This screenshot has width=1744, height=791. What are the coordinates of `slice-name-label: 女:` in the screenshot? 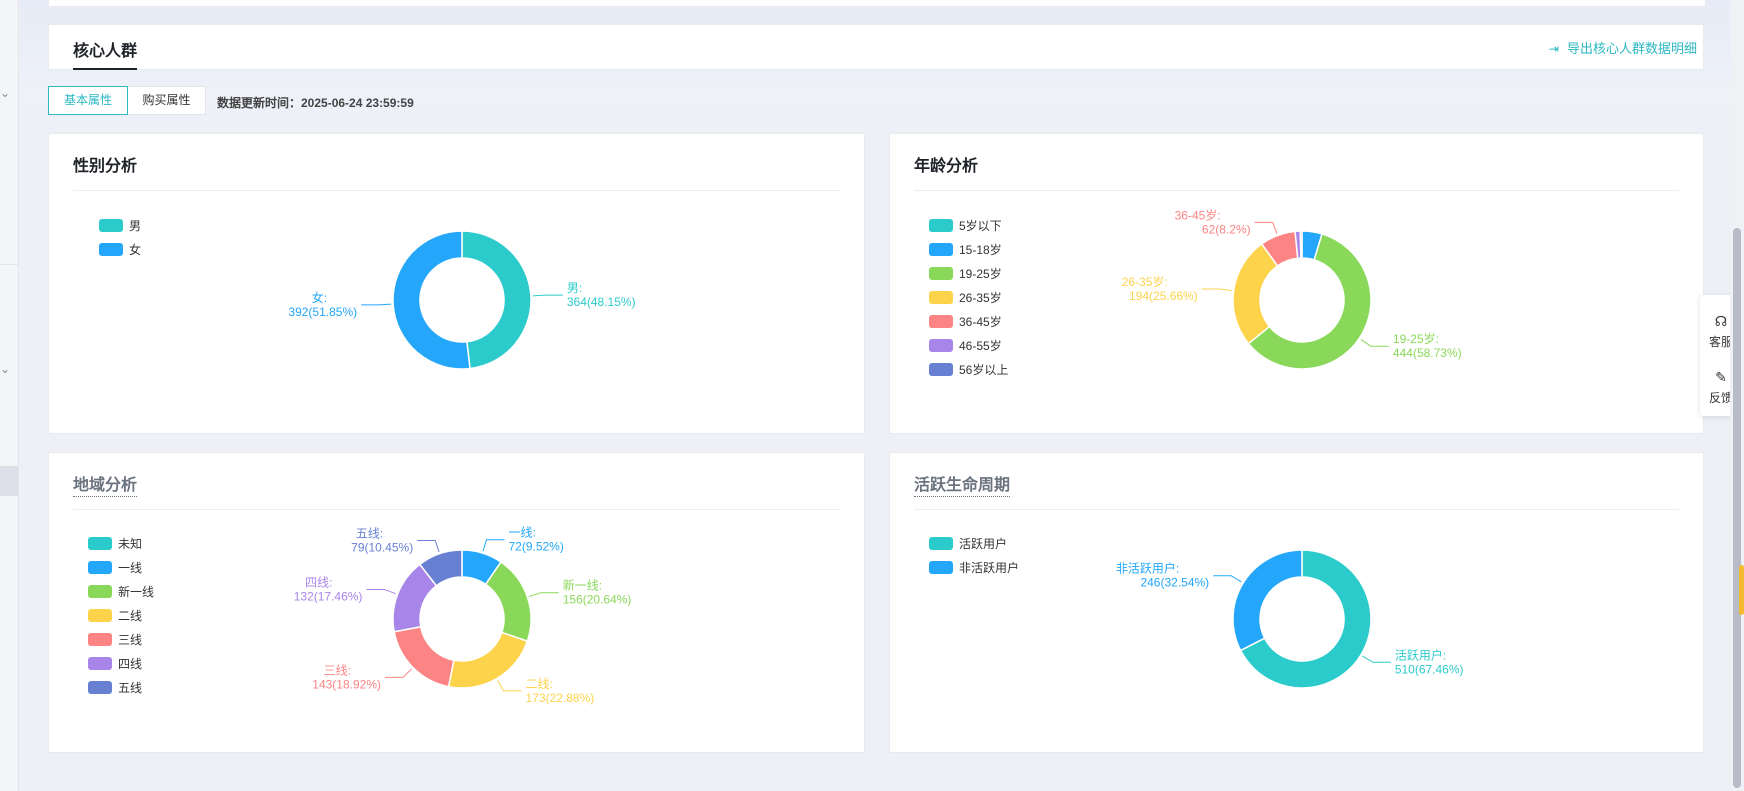 It's located at (319, 297).